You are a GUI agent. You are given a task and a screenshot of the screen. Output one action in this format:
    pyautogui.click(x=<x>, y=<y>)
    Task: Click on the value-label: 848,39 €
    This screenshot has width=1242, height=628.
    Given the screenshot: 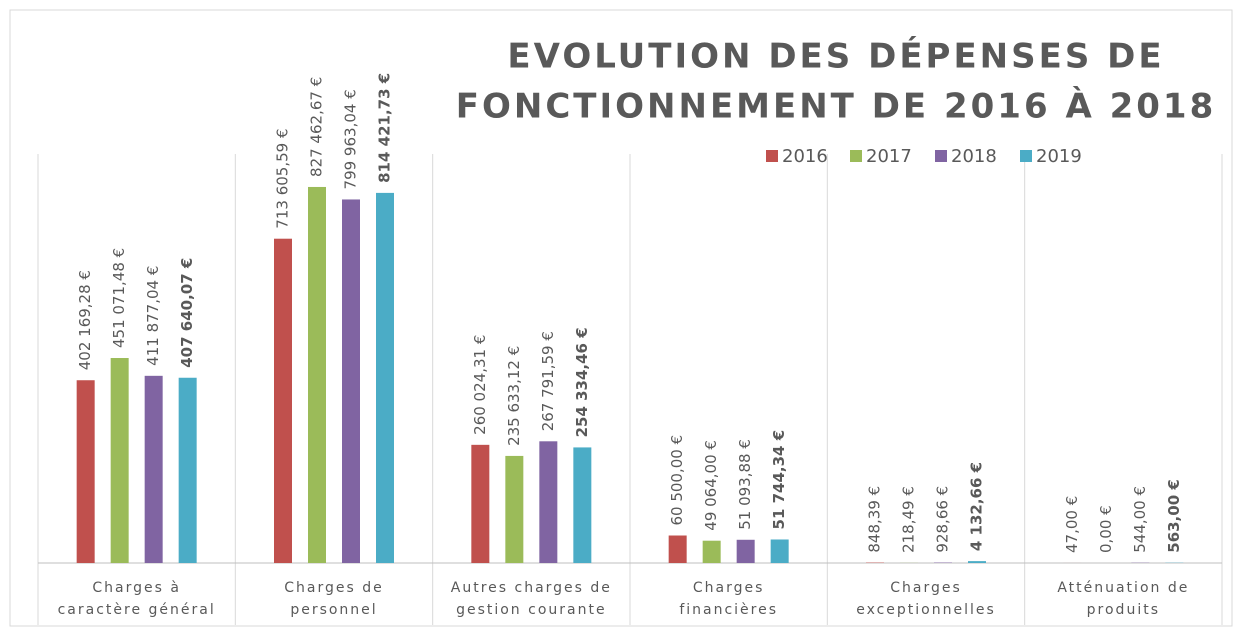 What is the action you would take?
    pyautogui.click(x=875, y=519)
    